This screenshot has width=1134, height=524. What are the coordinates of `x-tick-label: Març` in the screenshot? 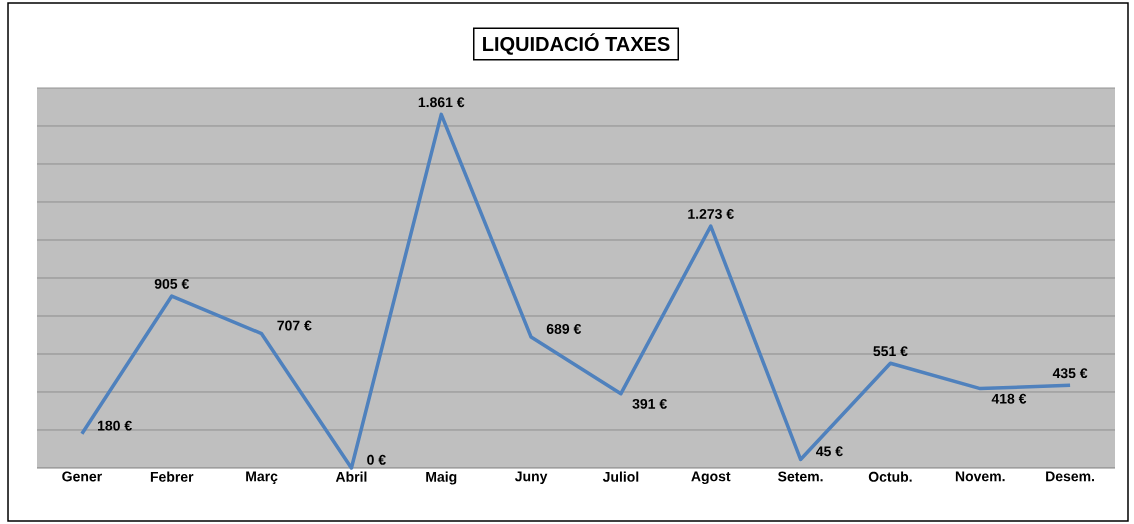 It's located at (262, 478).